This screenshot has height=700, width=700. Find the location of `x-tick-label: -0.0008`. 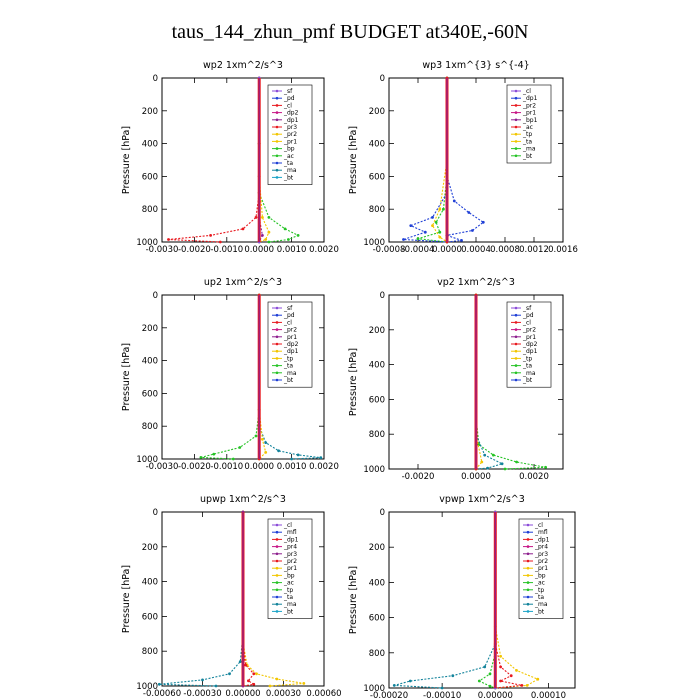

x-tick-label: -0.0008 is located at coordinates (389, 250).